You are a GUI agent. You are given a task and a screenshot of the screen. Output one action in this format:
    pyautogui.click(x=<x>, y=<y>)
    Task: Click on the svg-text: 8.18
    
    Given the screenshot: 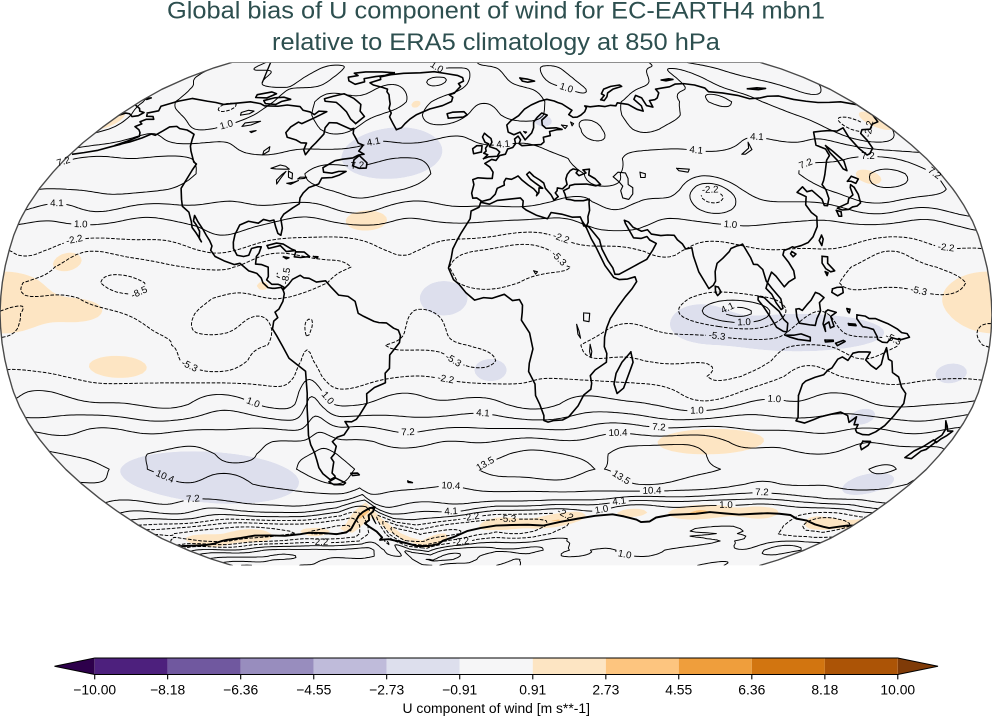 What is the action you would take?
    pyautogui.click(x=824, y=689)
    